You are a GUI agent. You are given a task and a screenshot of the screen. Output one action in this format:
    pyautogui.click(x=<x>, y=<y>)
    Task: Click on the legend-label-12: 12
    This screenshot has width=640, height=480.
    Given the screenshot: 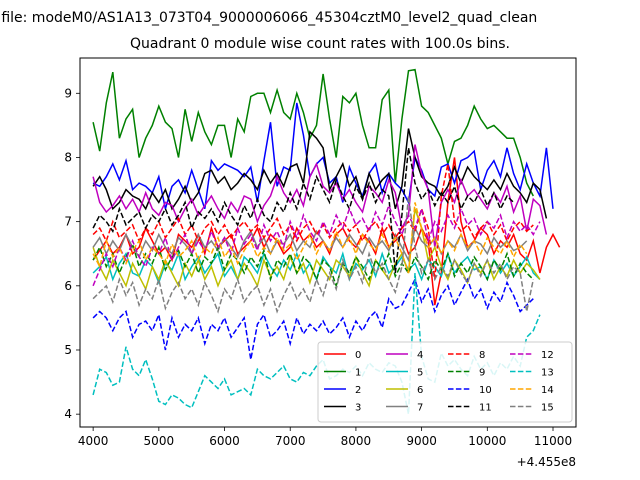 What is the action you would take?
    pyautogui.click(x=547, y=355)
    